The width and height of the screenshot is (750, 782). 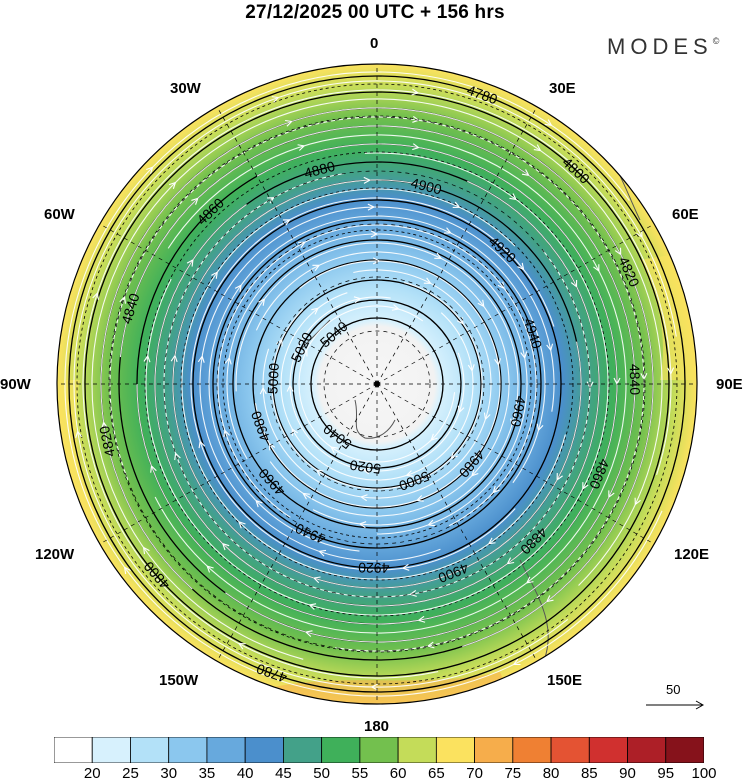 I want to click on lon-label-60w: 60W, so click(x=59, y=214).